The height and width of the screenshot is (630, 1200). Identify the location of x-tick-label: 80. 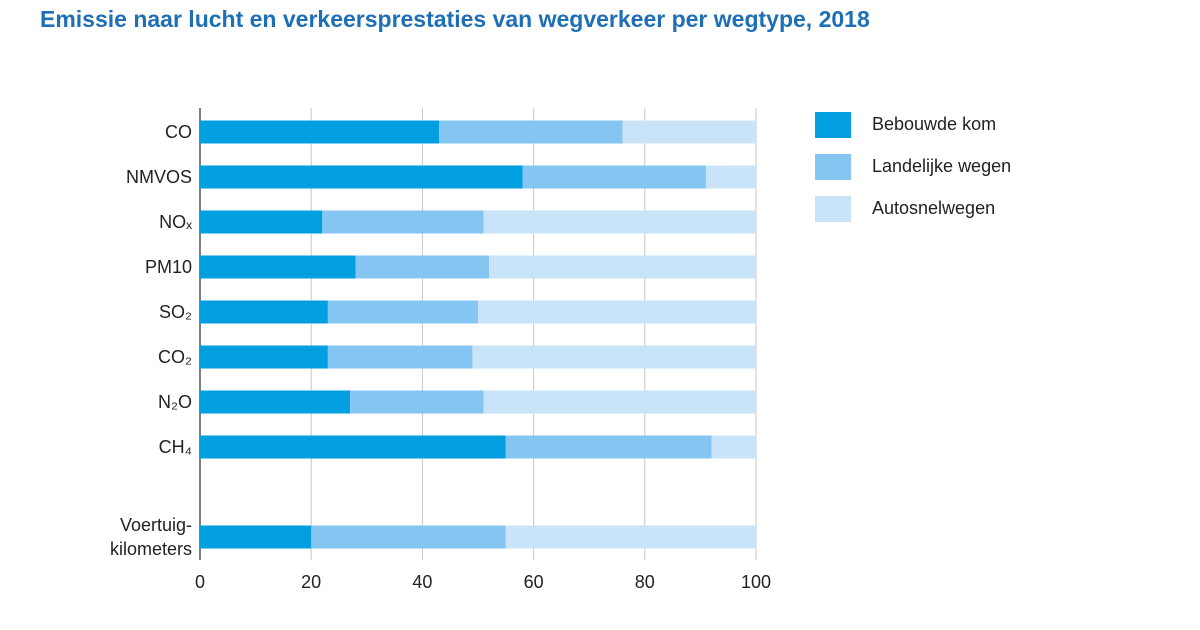
(645, 582).